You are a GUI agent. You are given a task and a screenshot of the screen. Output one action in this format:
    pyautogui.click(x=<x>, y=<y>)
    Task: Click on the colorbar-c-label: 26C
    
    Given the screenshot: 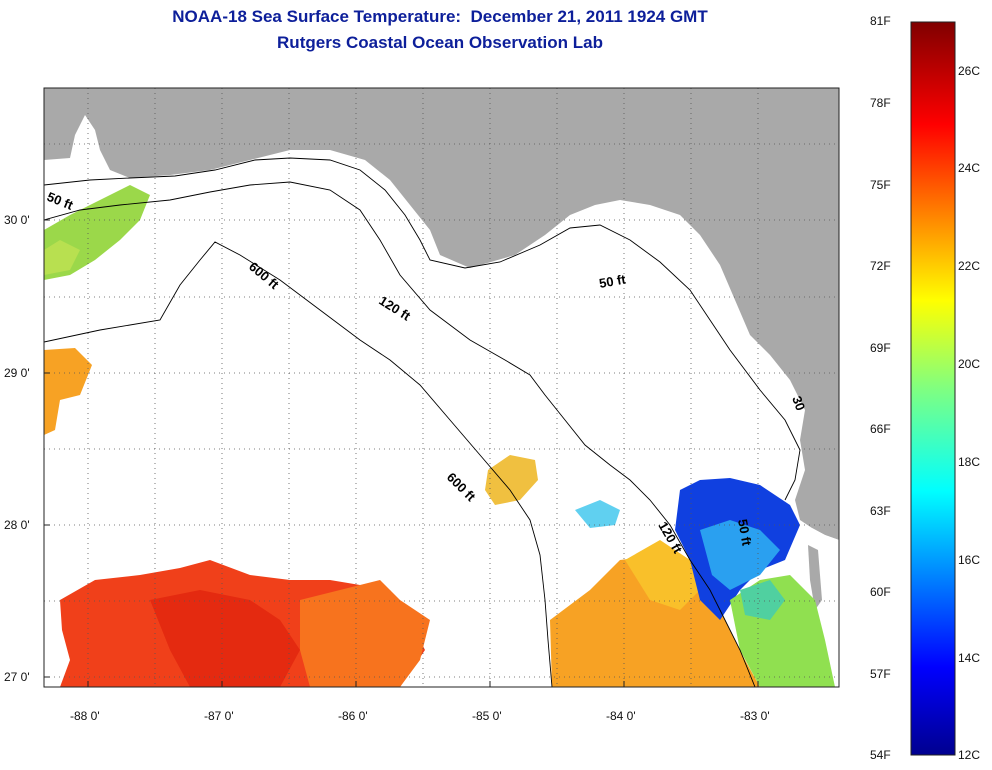 What is the action you would take?
    pyautogui.click(x=969, y=71)
    